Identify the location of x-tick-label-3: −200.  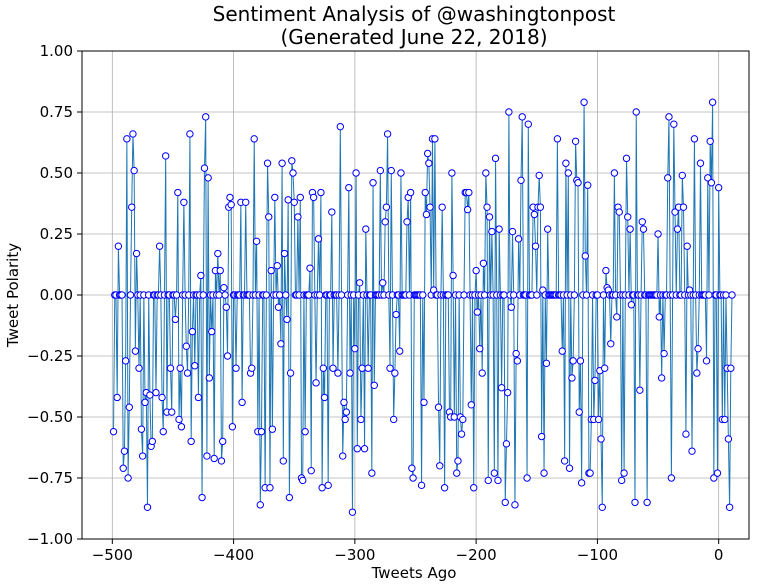
(476, 555).